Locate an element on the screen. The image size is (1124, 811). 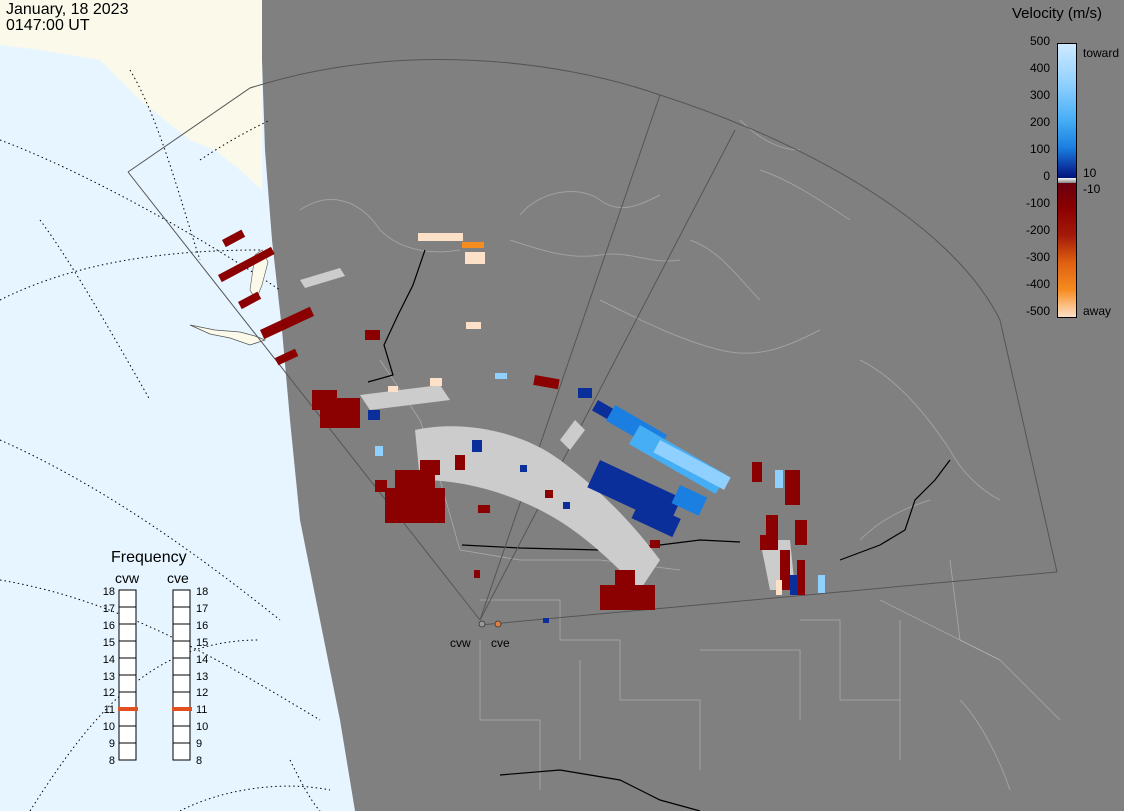
alaska-peninsula is located at coordinates (228, 335).